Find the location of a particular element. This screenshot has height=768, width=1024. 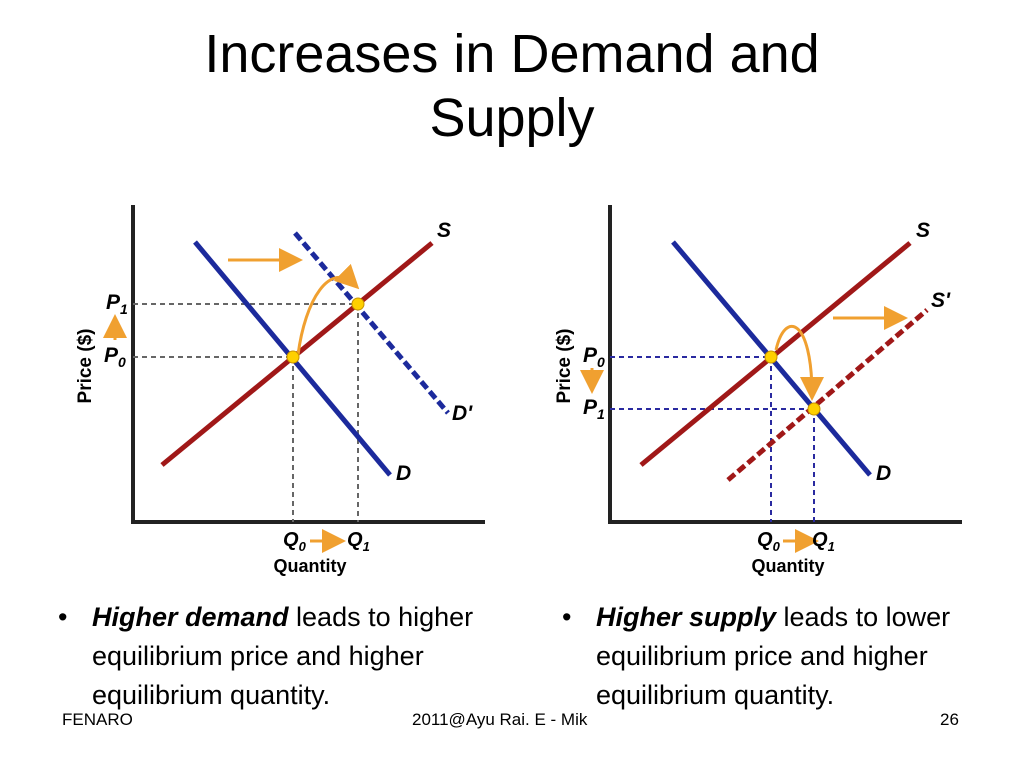

left-x-axis-label: Quantity is located at coordinates (309, 566).